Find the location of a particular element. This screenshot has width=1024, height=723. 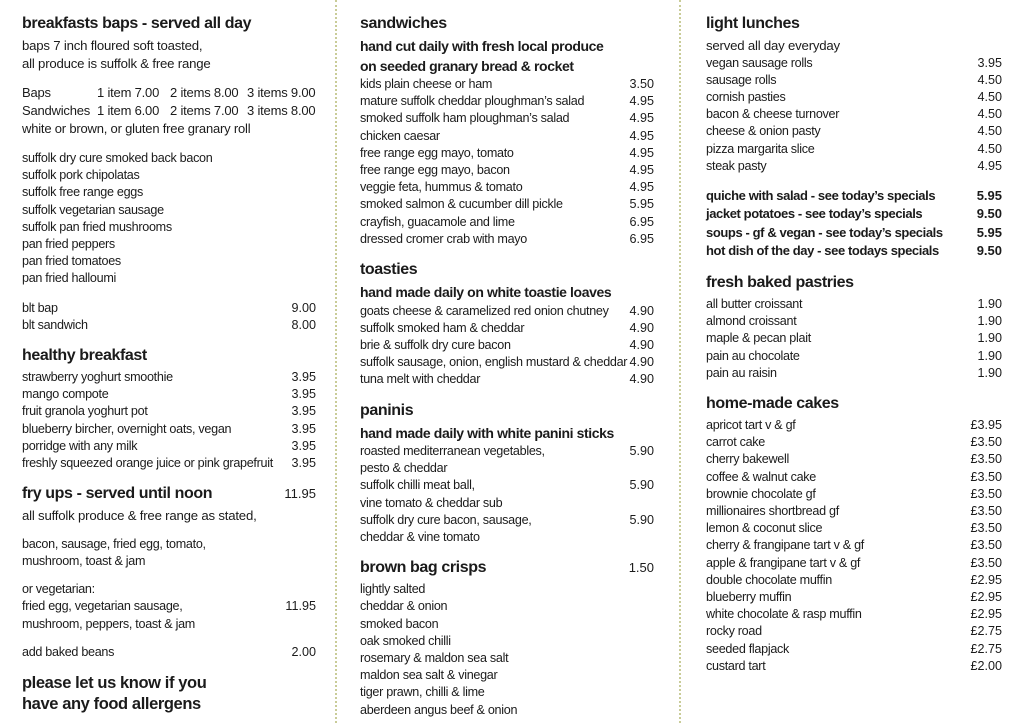

menu-item: veggie feta, hummus & tomato 4.95 is located at coordinates (507, 187).